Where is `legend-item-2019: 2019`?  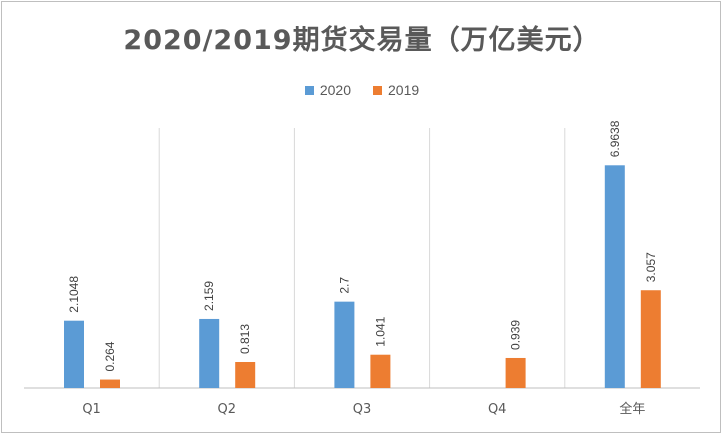
legend-item-2019: 2019 is located at coordinates (396, 90).